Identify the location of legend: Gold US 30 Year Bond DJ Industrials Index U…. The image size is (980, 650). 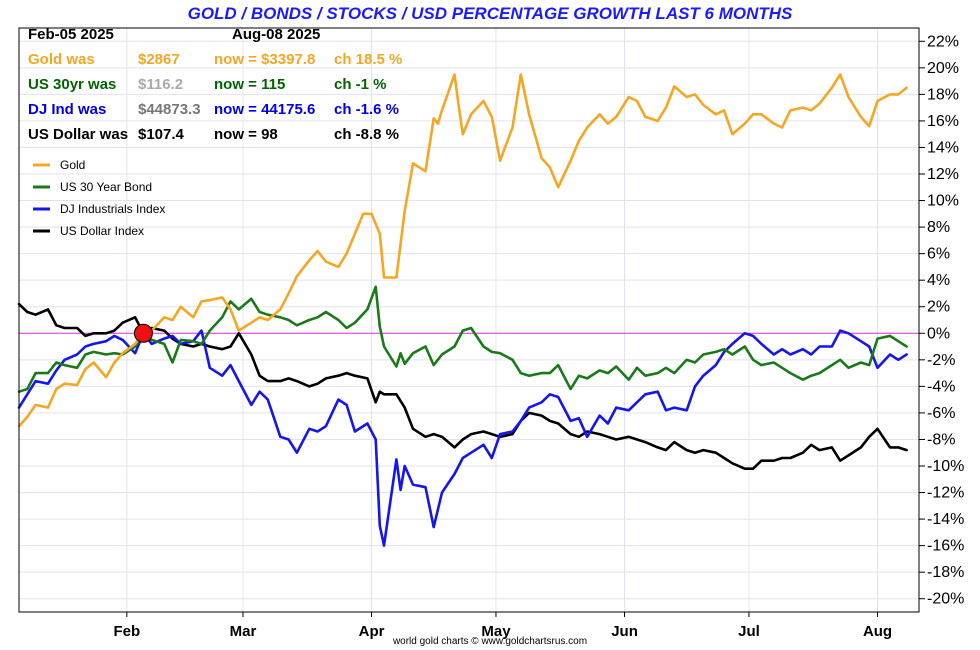
(99, 198).